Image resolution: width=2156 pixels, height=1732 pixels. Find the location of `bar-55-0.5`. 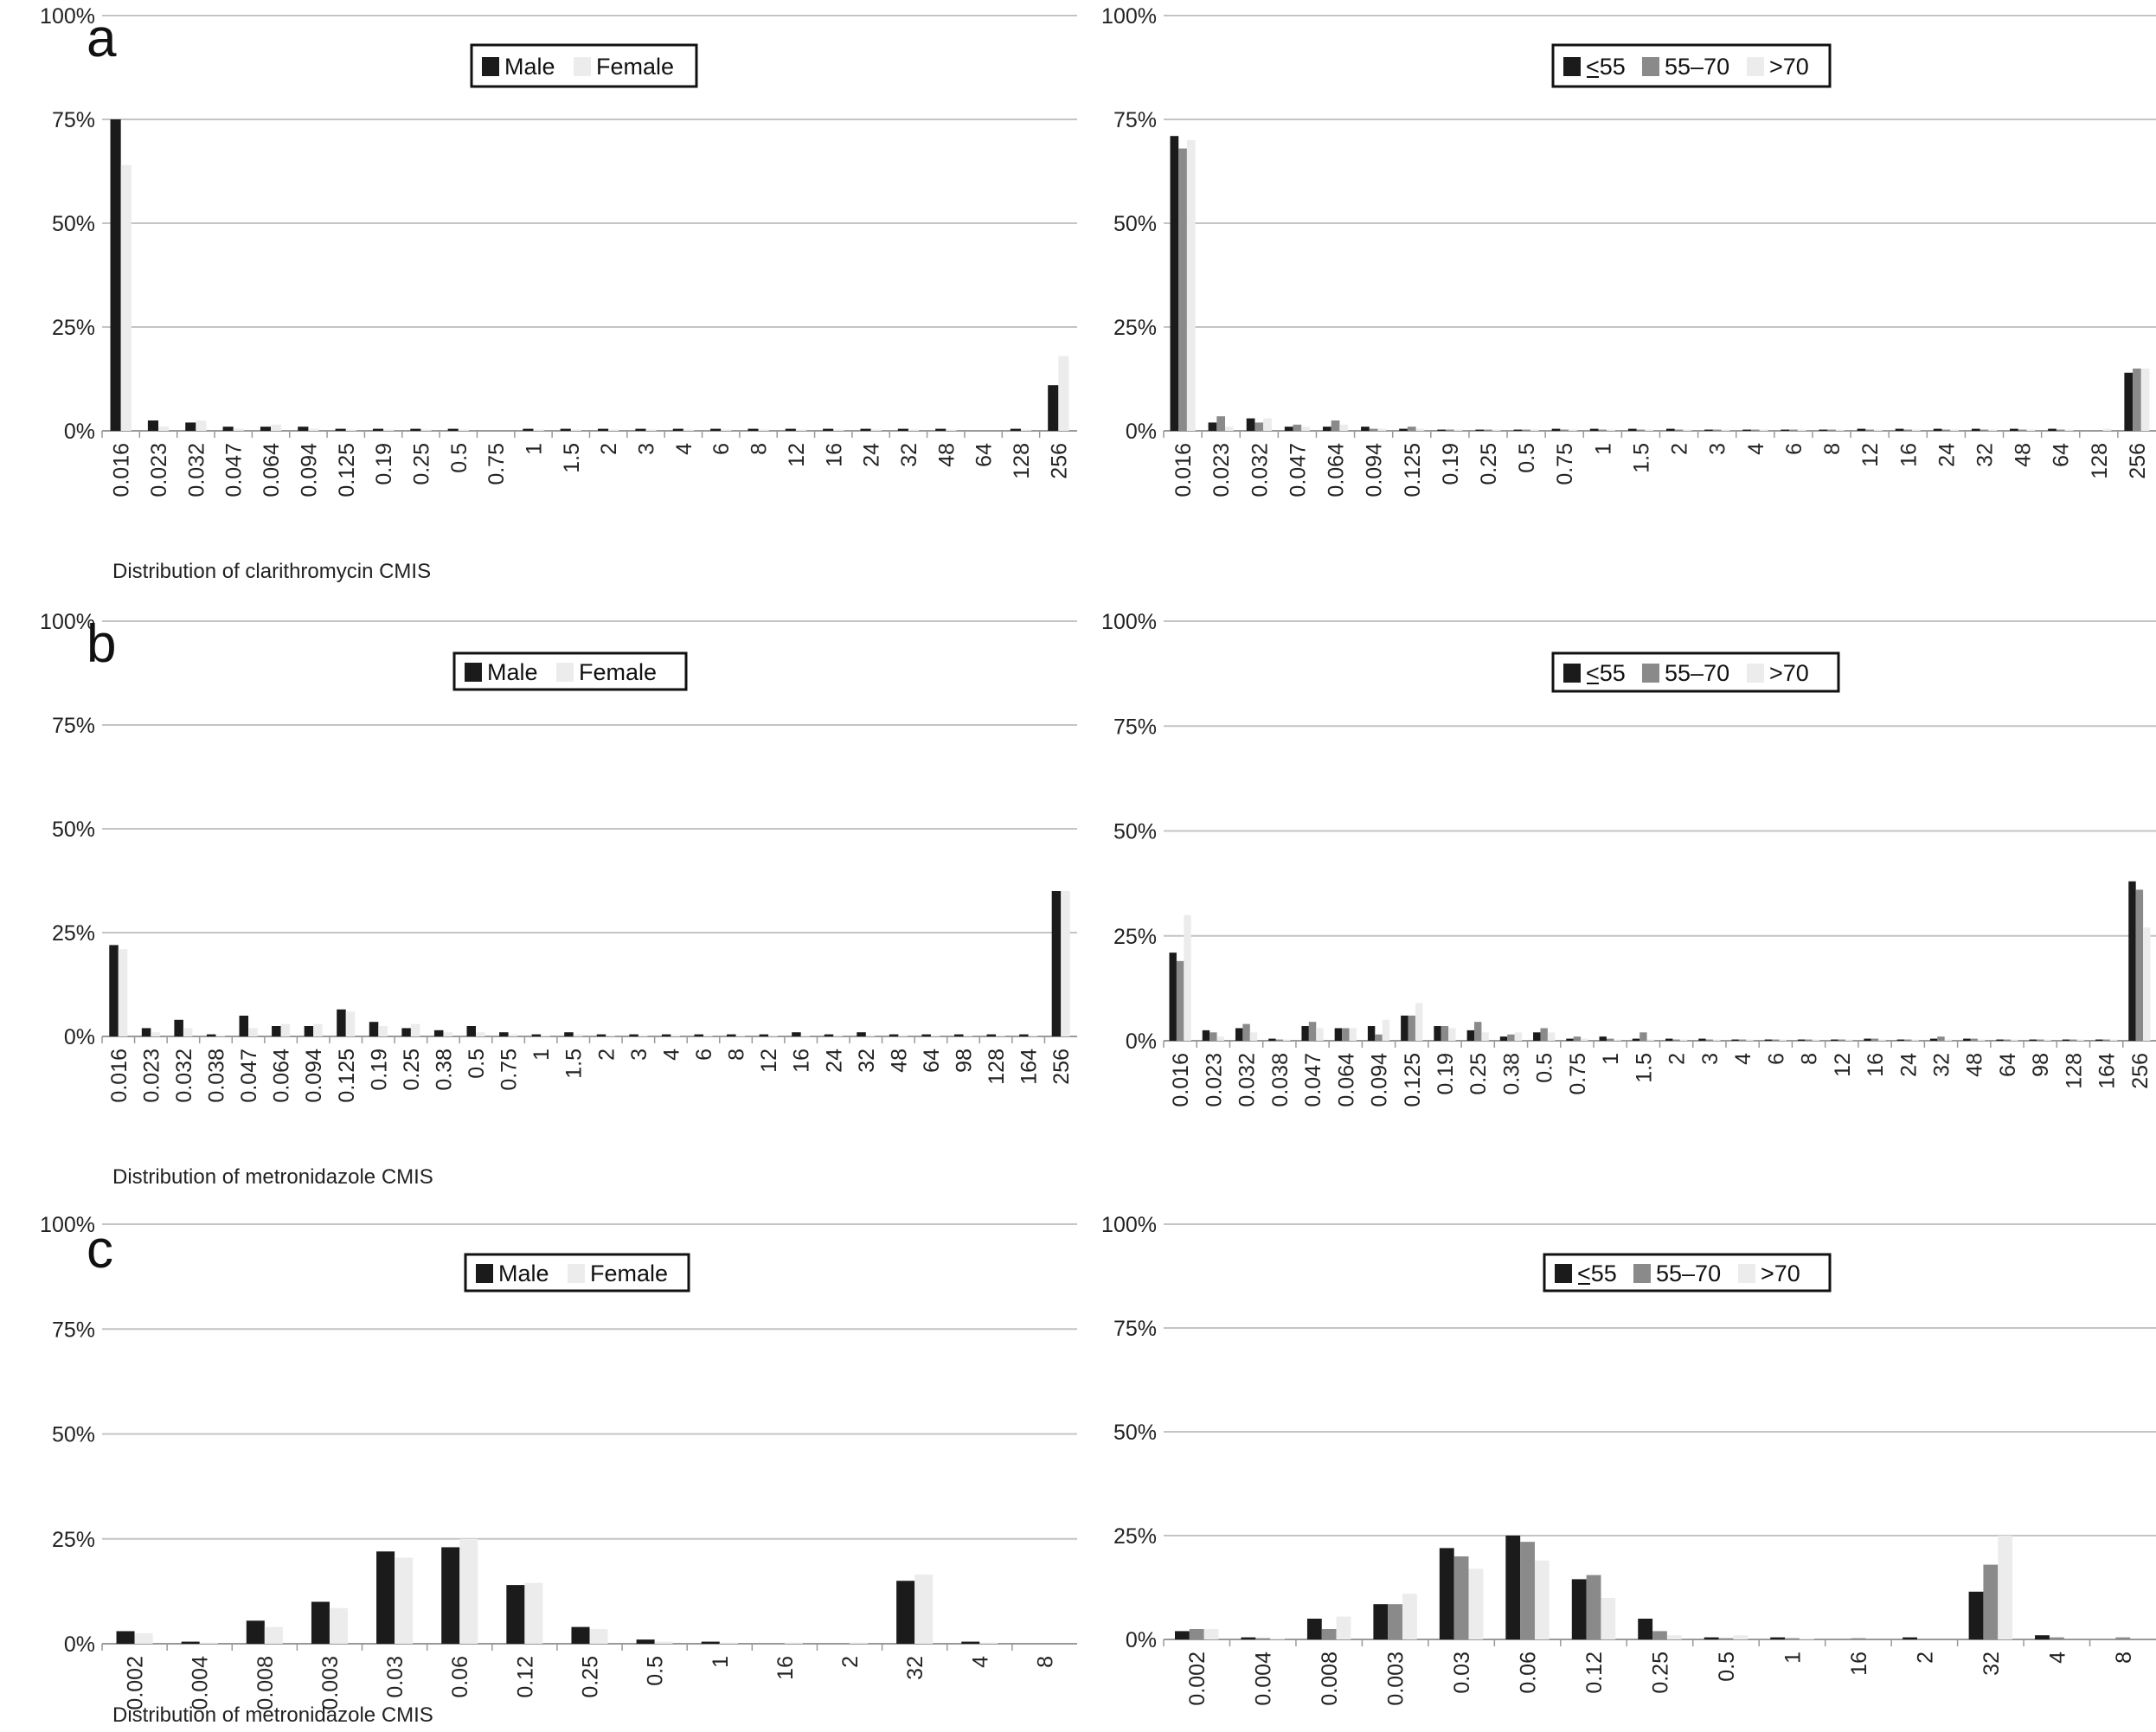

bar-55-0.5 is located at coordinates (1518, 430).